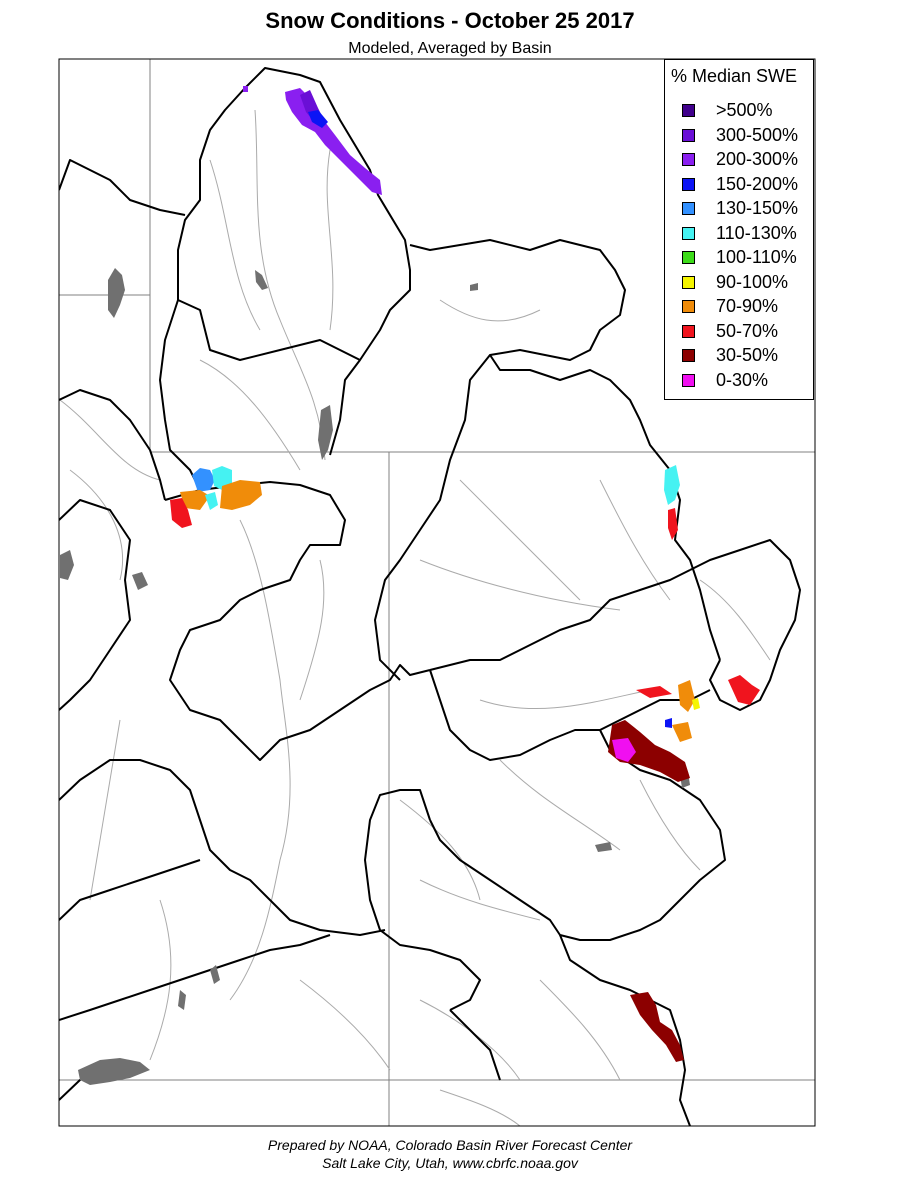 The width and height of the screenshot is (900, 1200). I want to click on map-subtitle: Modeled, Averaged by Basin, so click(450, 48).